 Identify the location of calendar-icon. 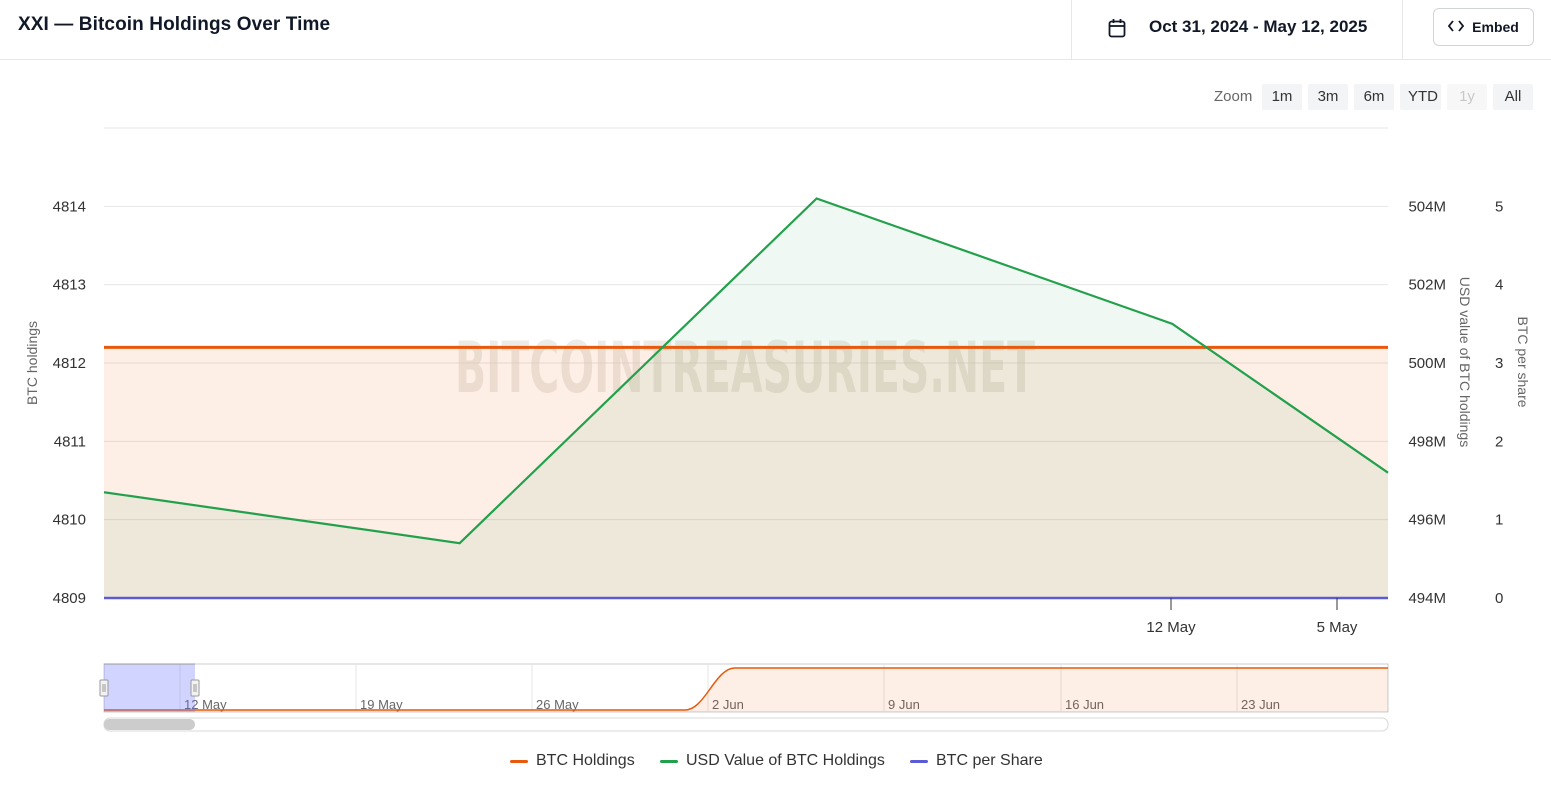
(1117, 30).